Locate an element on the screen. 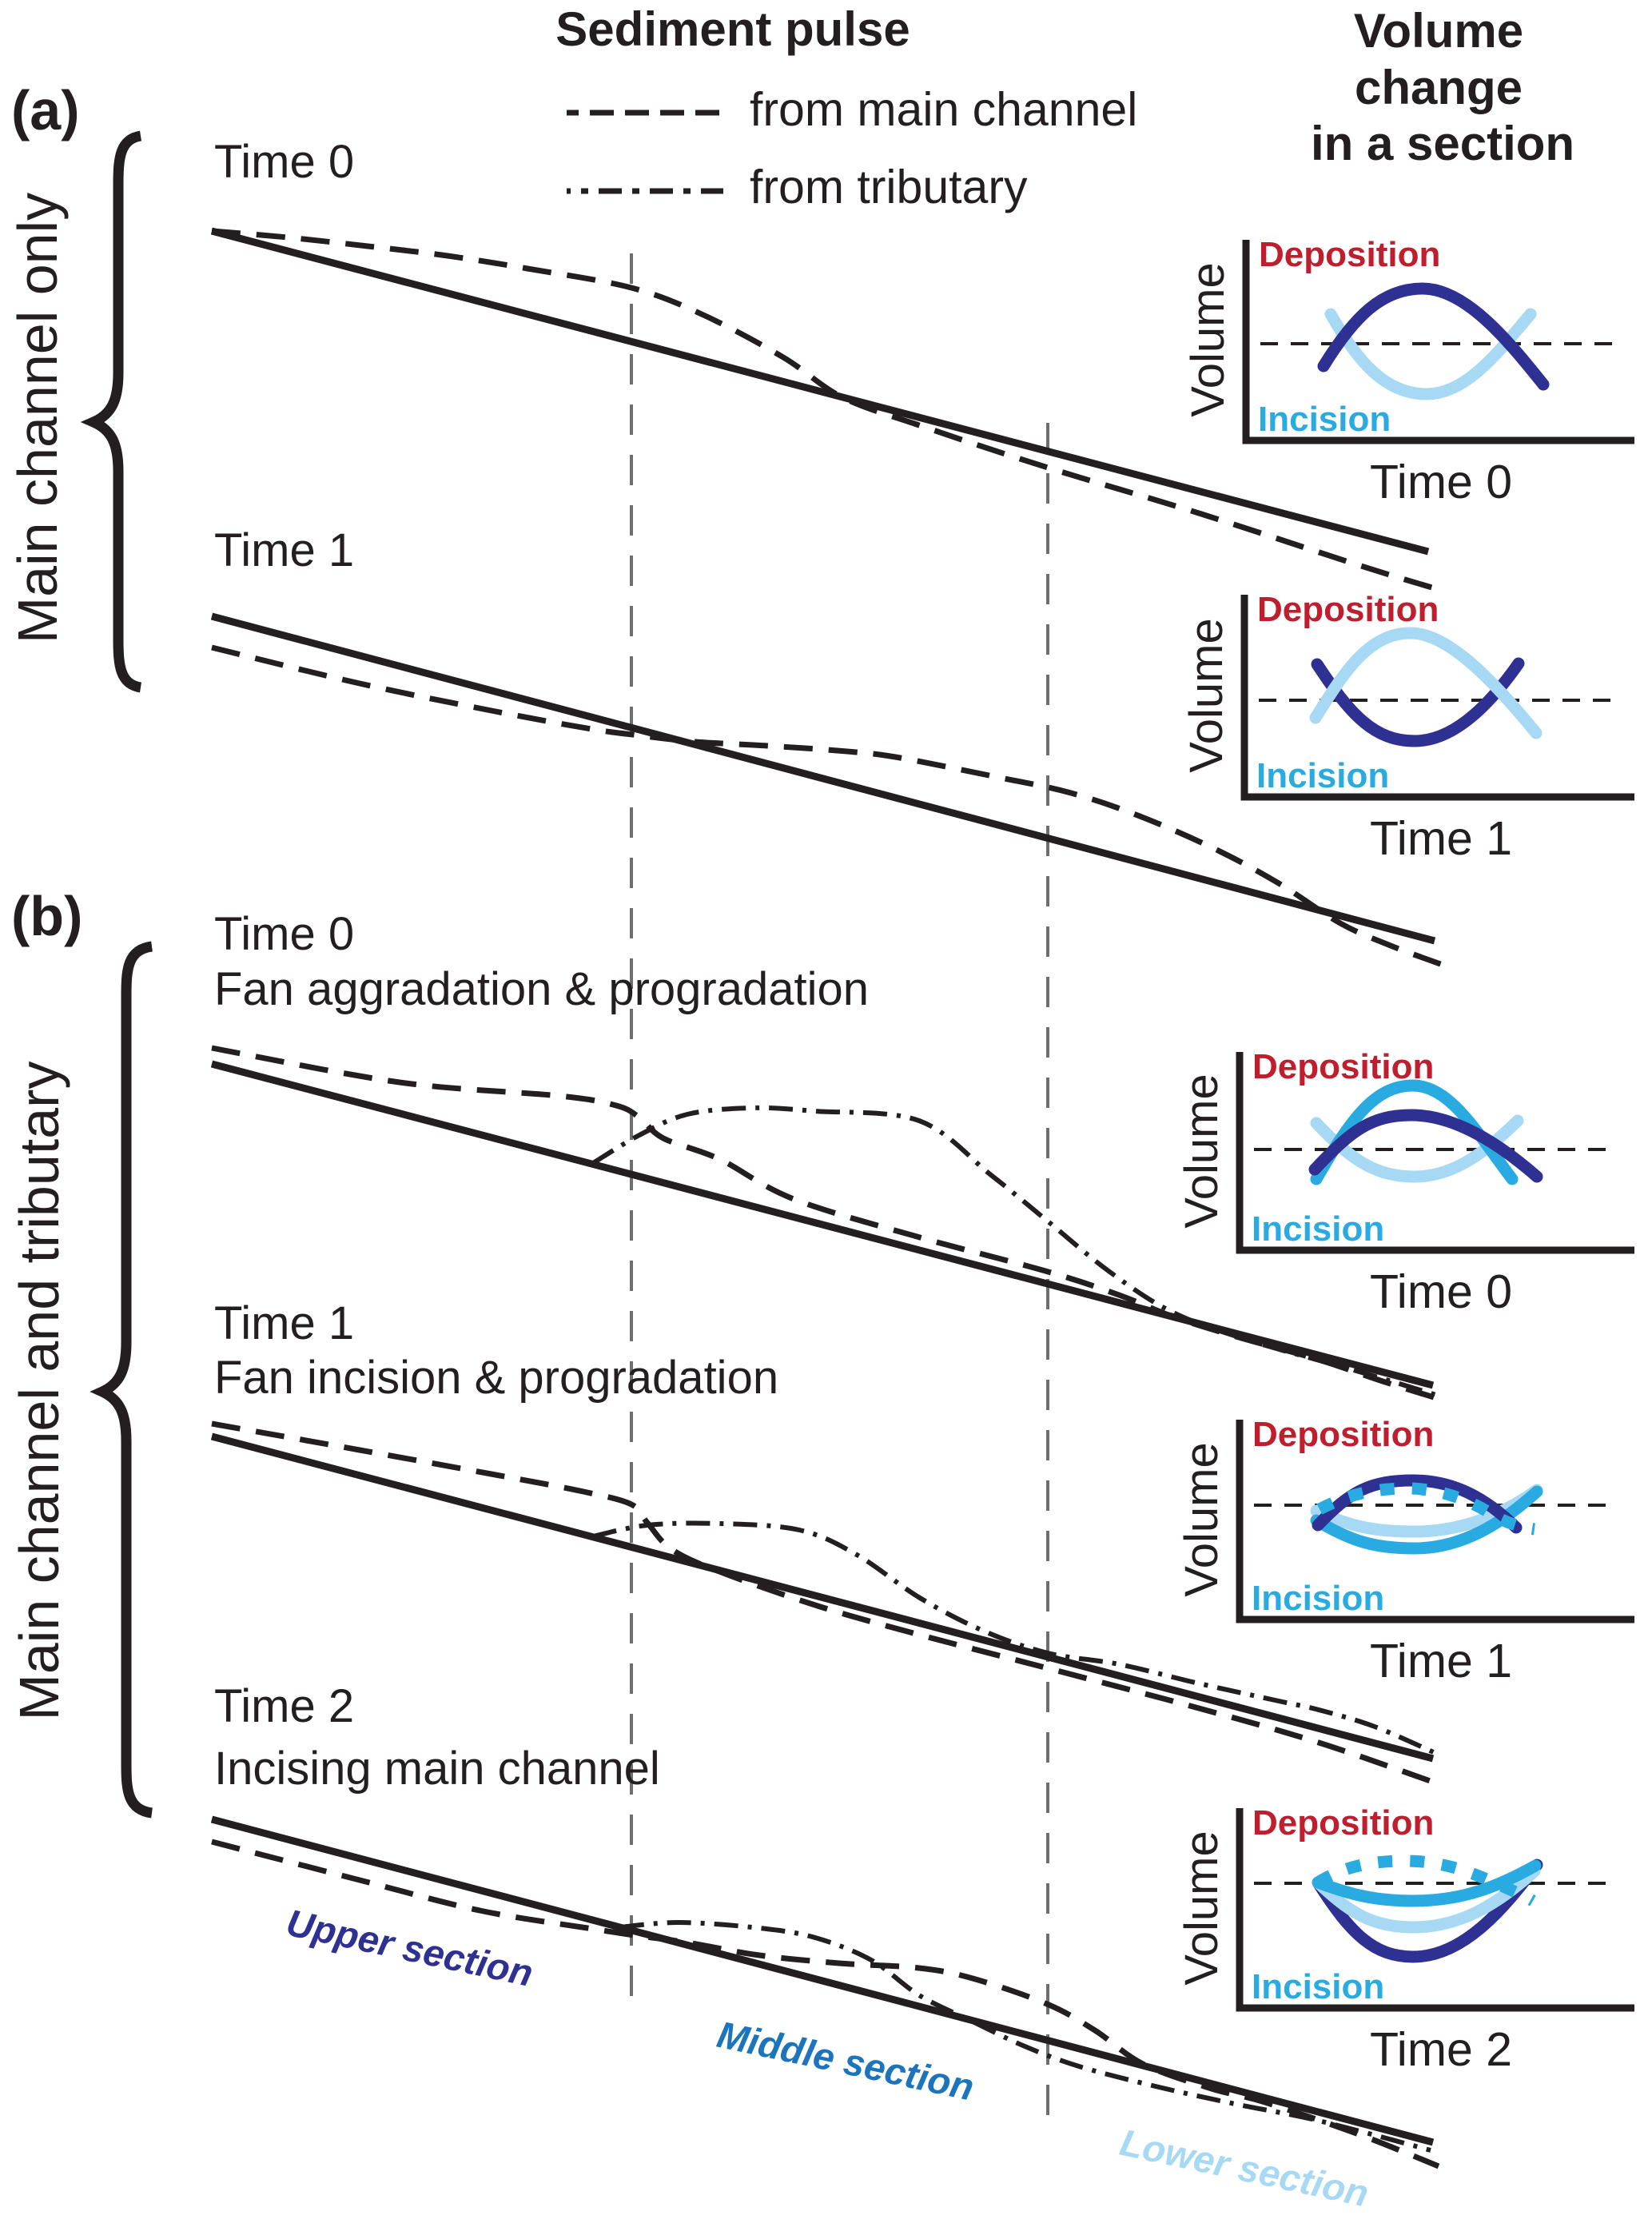 The image size is (1652, 2235). svg-text: (a) is located at coordinates (45, 110).